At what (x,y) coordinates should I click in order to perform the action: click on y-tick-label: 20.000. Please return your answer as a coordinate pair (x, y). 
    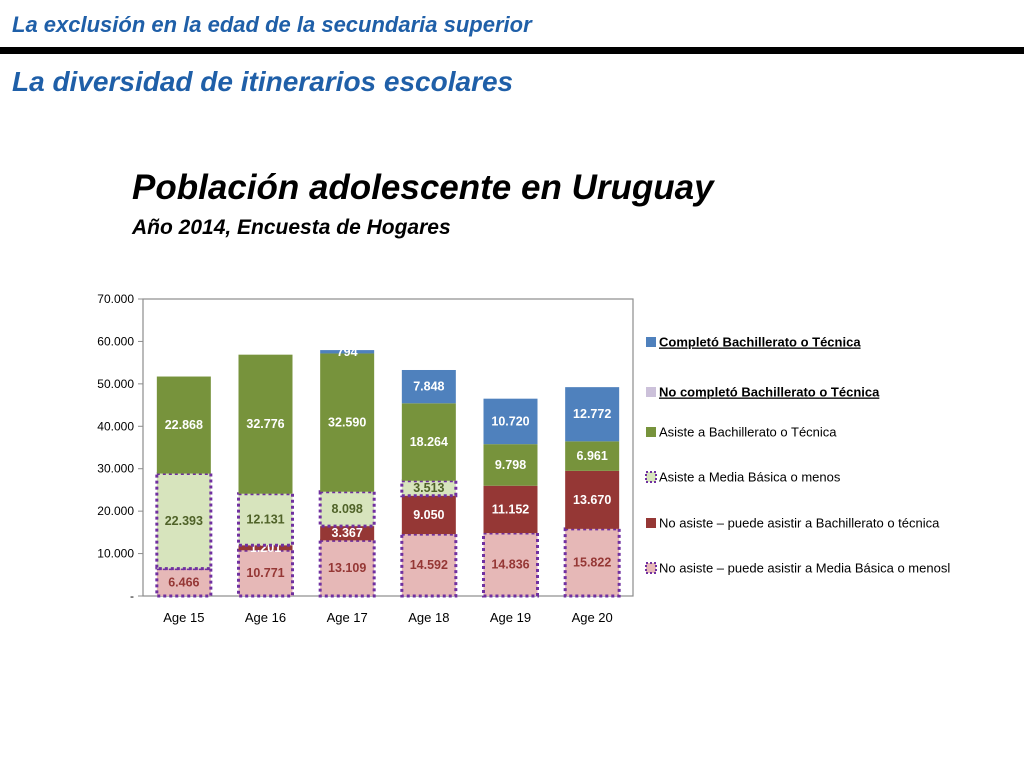
    Looking at the image, I should click on (115, 511).